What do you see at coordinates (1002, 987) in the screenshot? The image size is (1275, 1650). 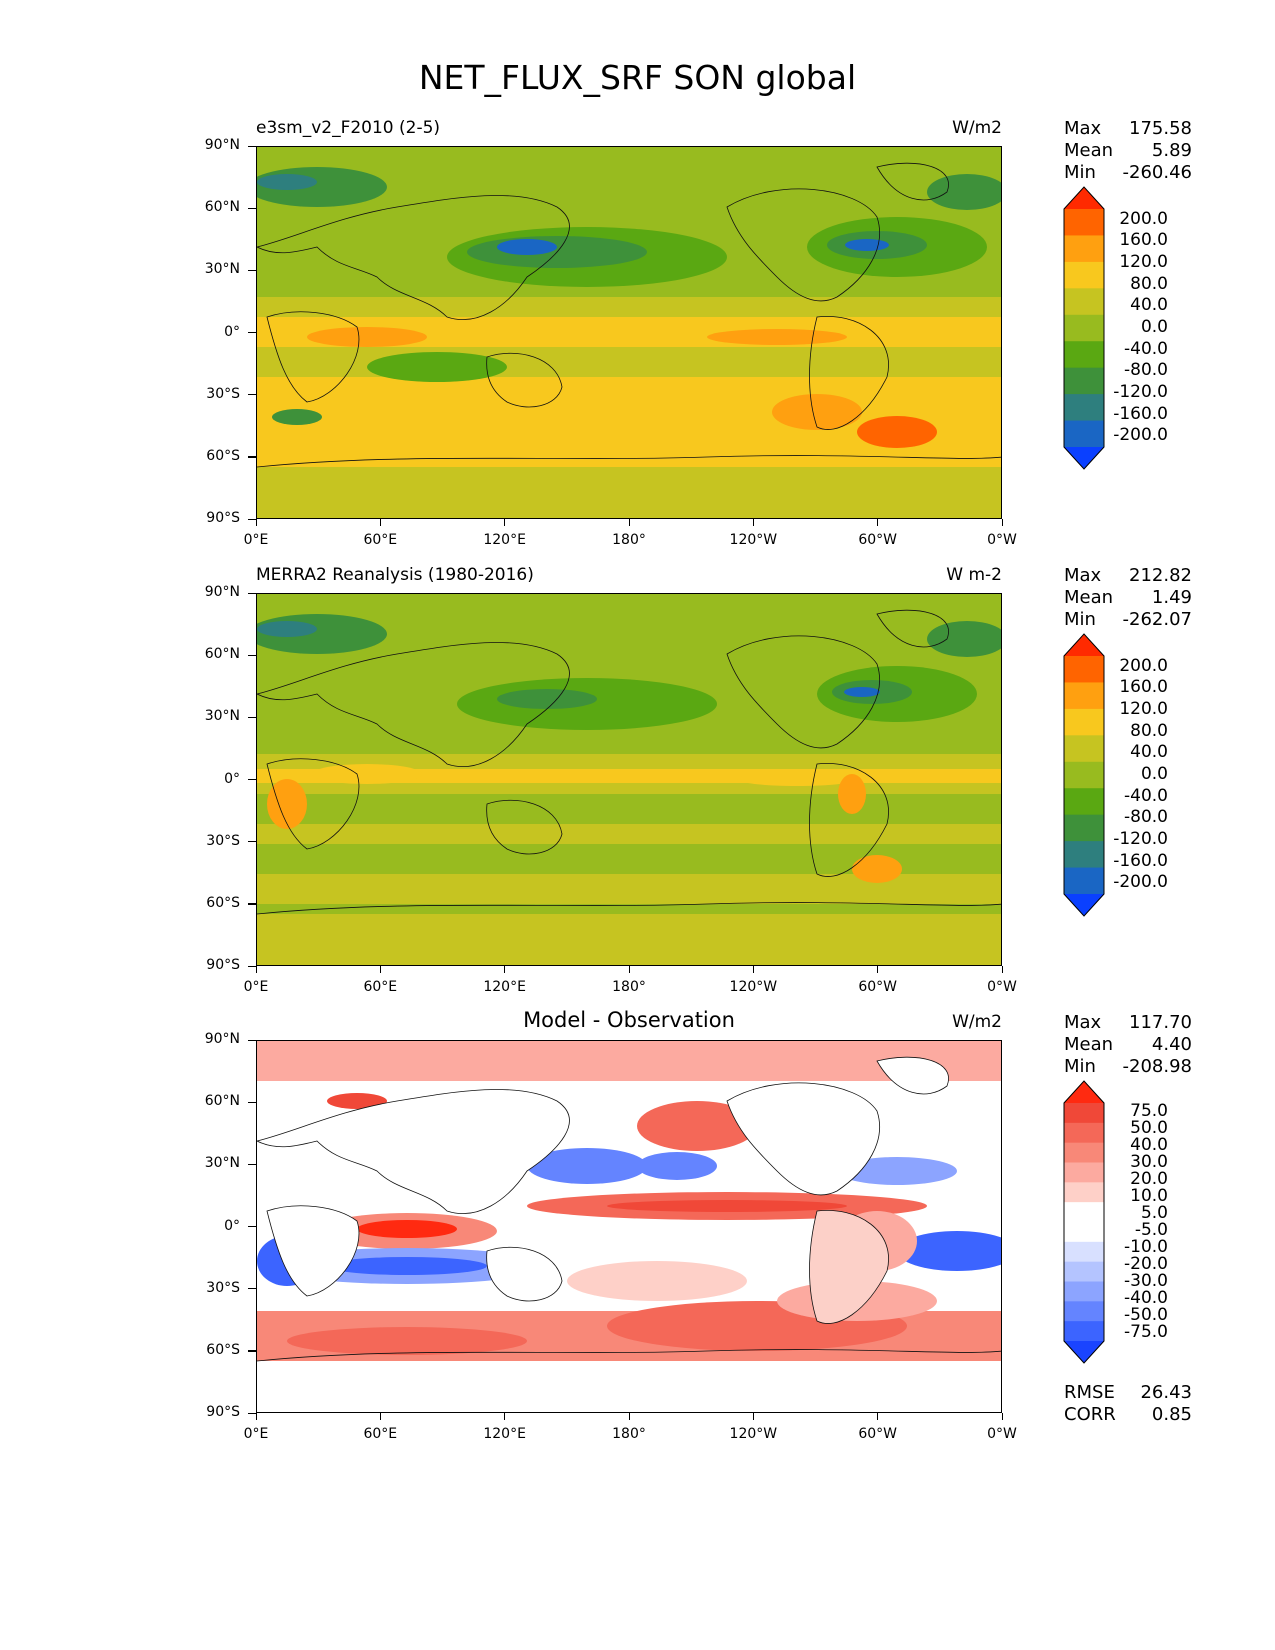 I see `lon-label: 0°W` at bounding box center [1002, 987].